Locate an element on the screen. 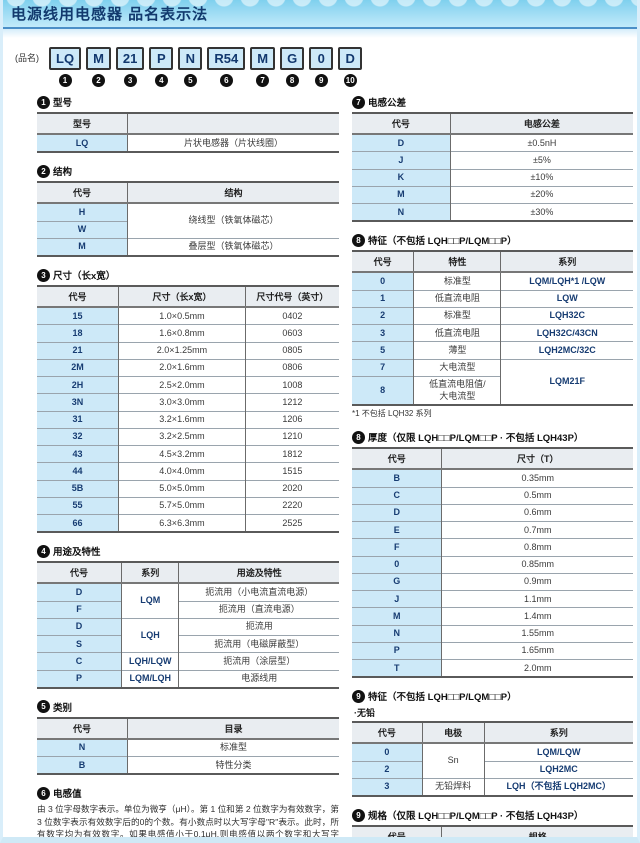 This screenshot has width=640, height=843. table-row: 44 4.0×4.0mm 1515 is located at coordinates (188, 471).